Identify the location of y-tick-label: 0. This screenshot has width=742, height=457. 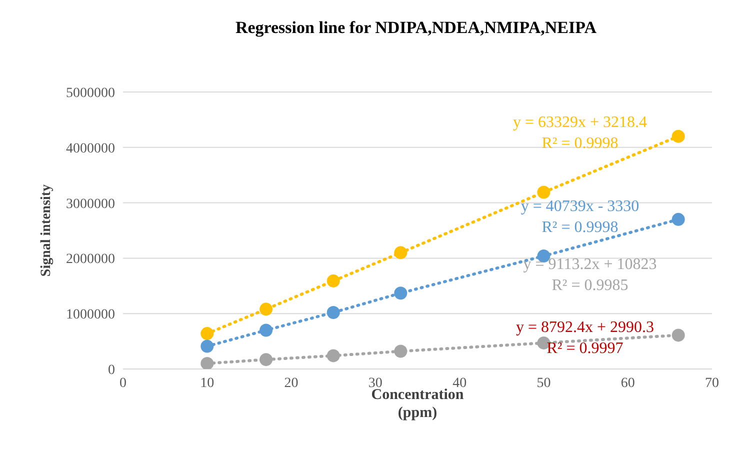
(111, 370).